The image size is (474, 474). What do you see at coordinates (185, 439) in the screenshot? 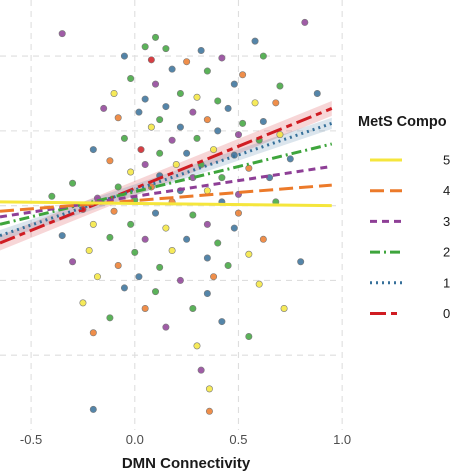
I see `x-axis-ticks: -0.5 0.0 0.5 1.0` at bounding box center [185, 439].